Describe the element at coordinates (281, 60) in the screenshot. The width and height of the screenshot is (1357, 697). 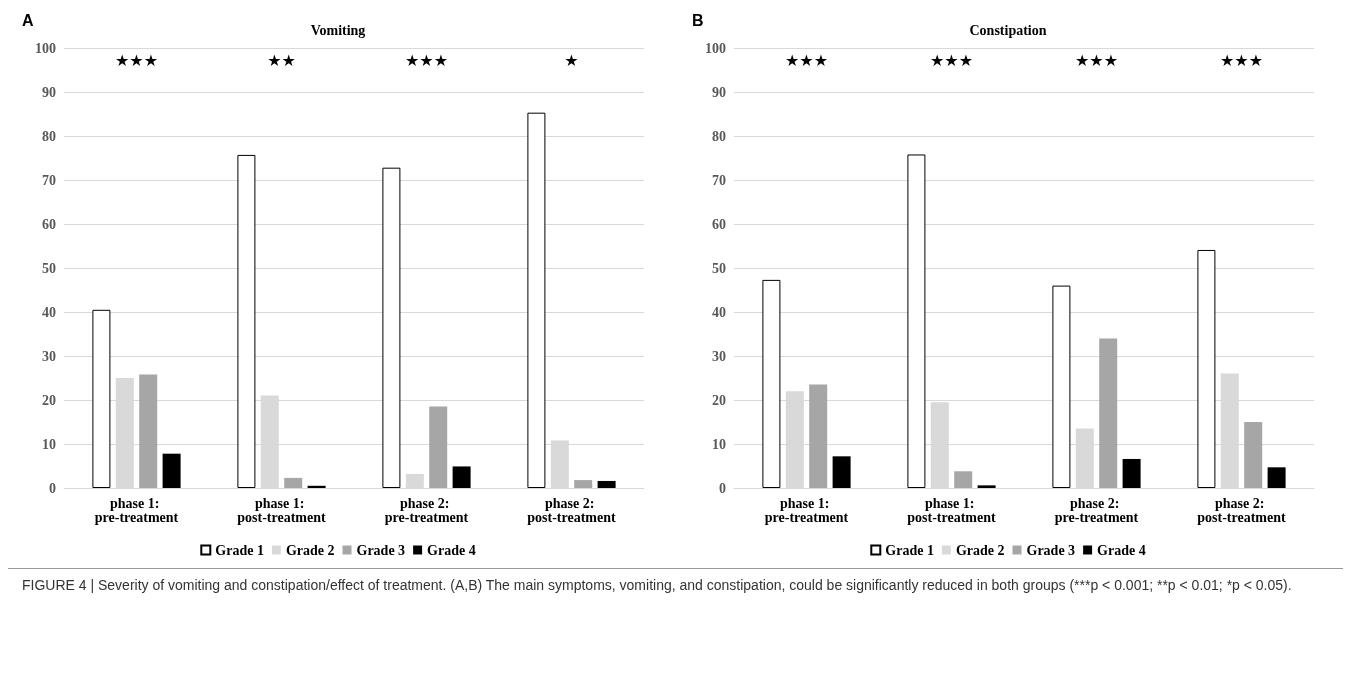
I see `annotation: ★★` at that location.